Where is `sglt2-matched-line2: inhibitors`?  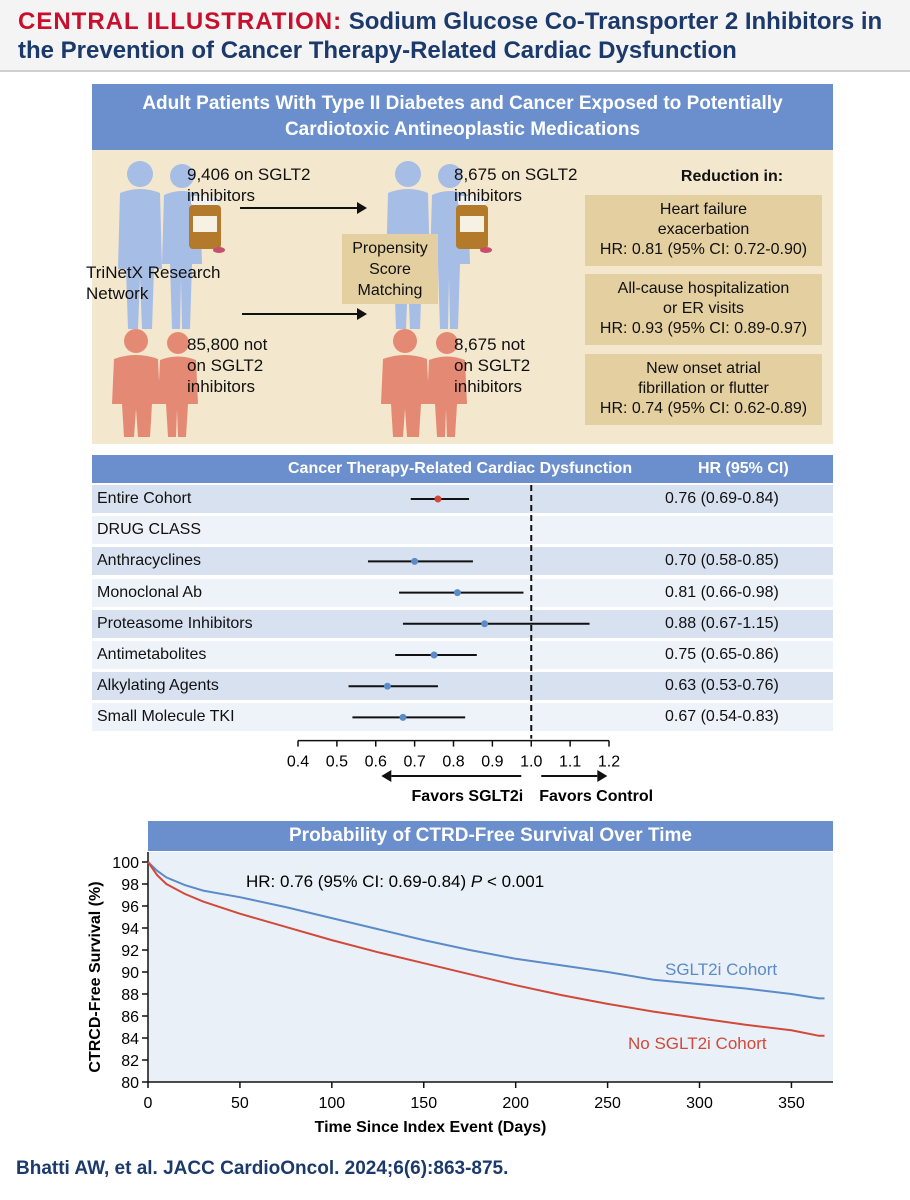 sglt2-matched-line2: inhibitors is located at coordinates (488, 195).